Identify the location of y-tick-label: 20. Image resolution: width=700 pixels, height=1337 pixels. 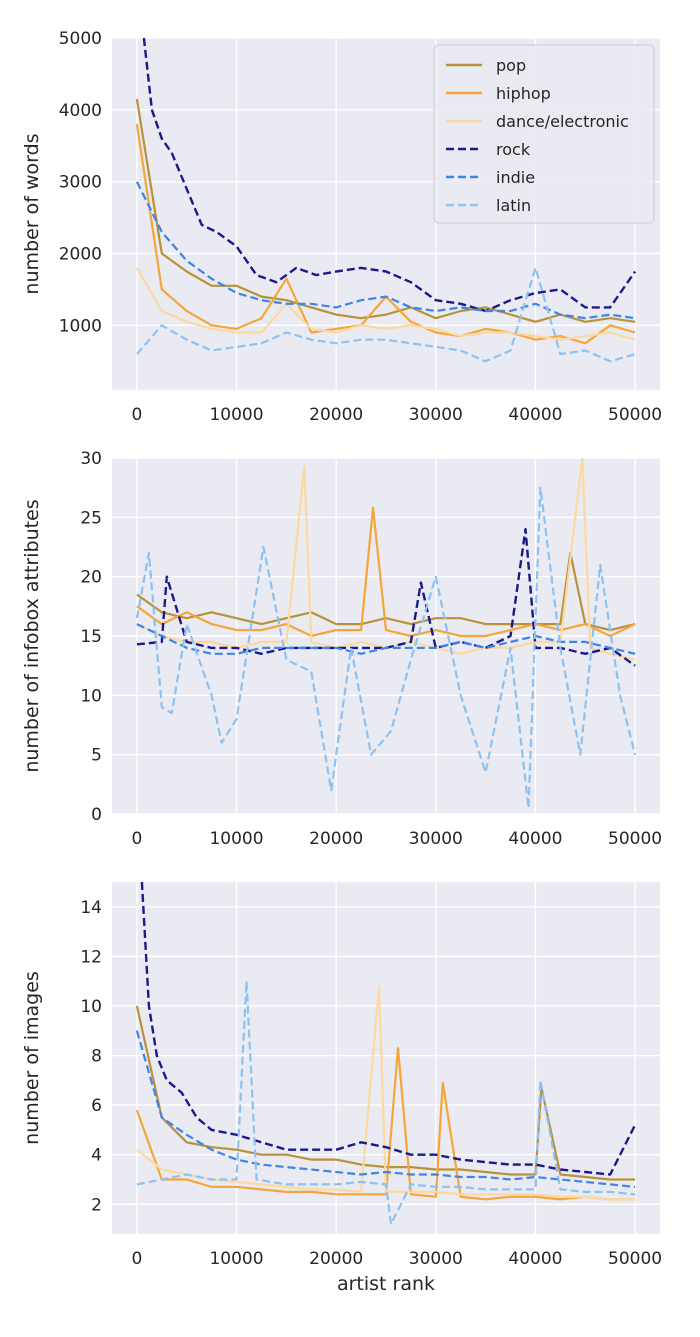
(91, 578).